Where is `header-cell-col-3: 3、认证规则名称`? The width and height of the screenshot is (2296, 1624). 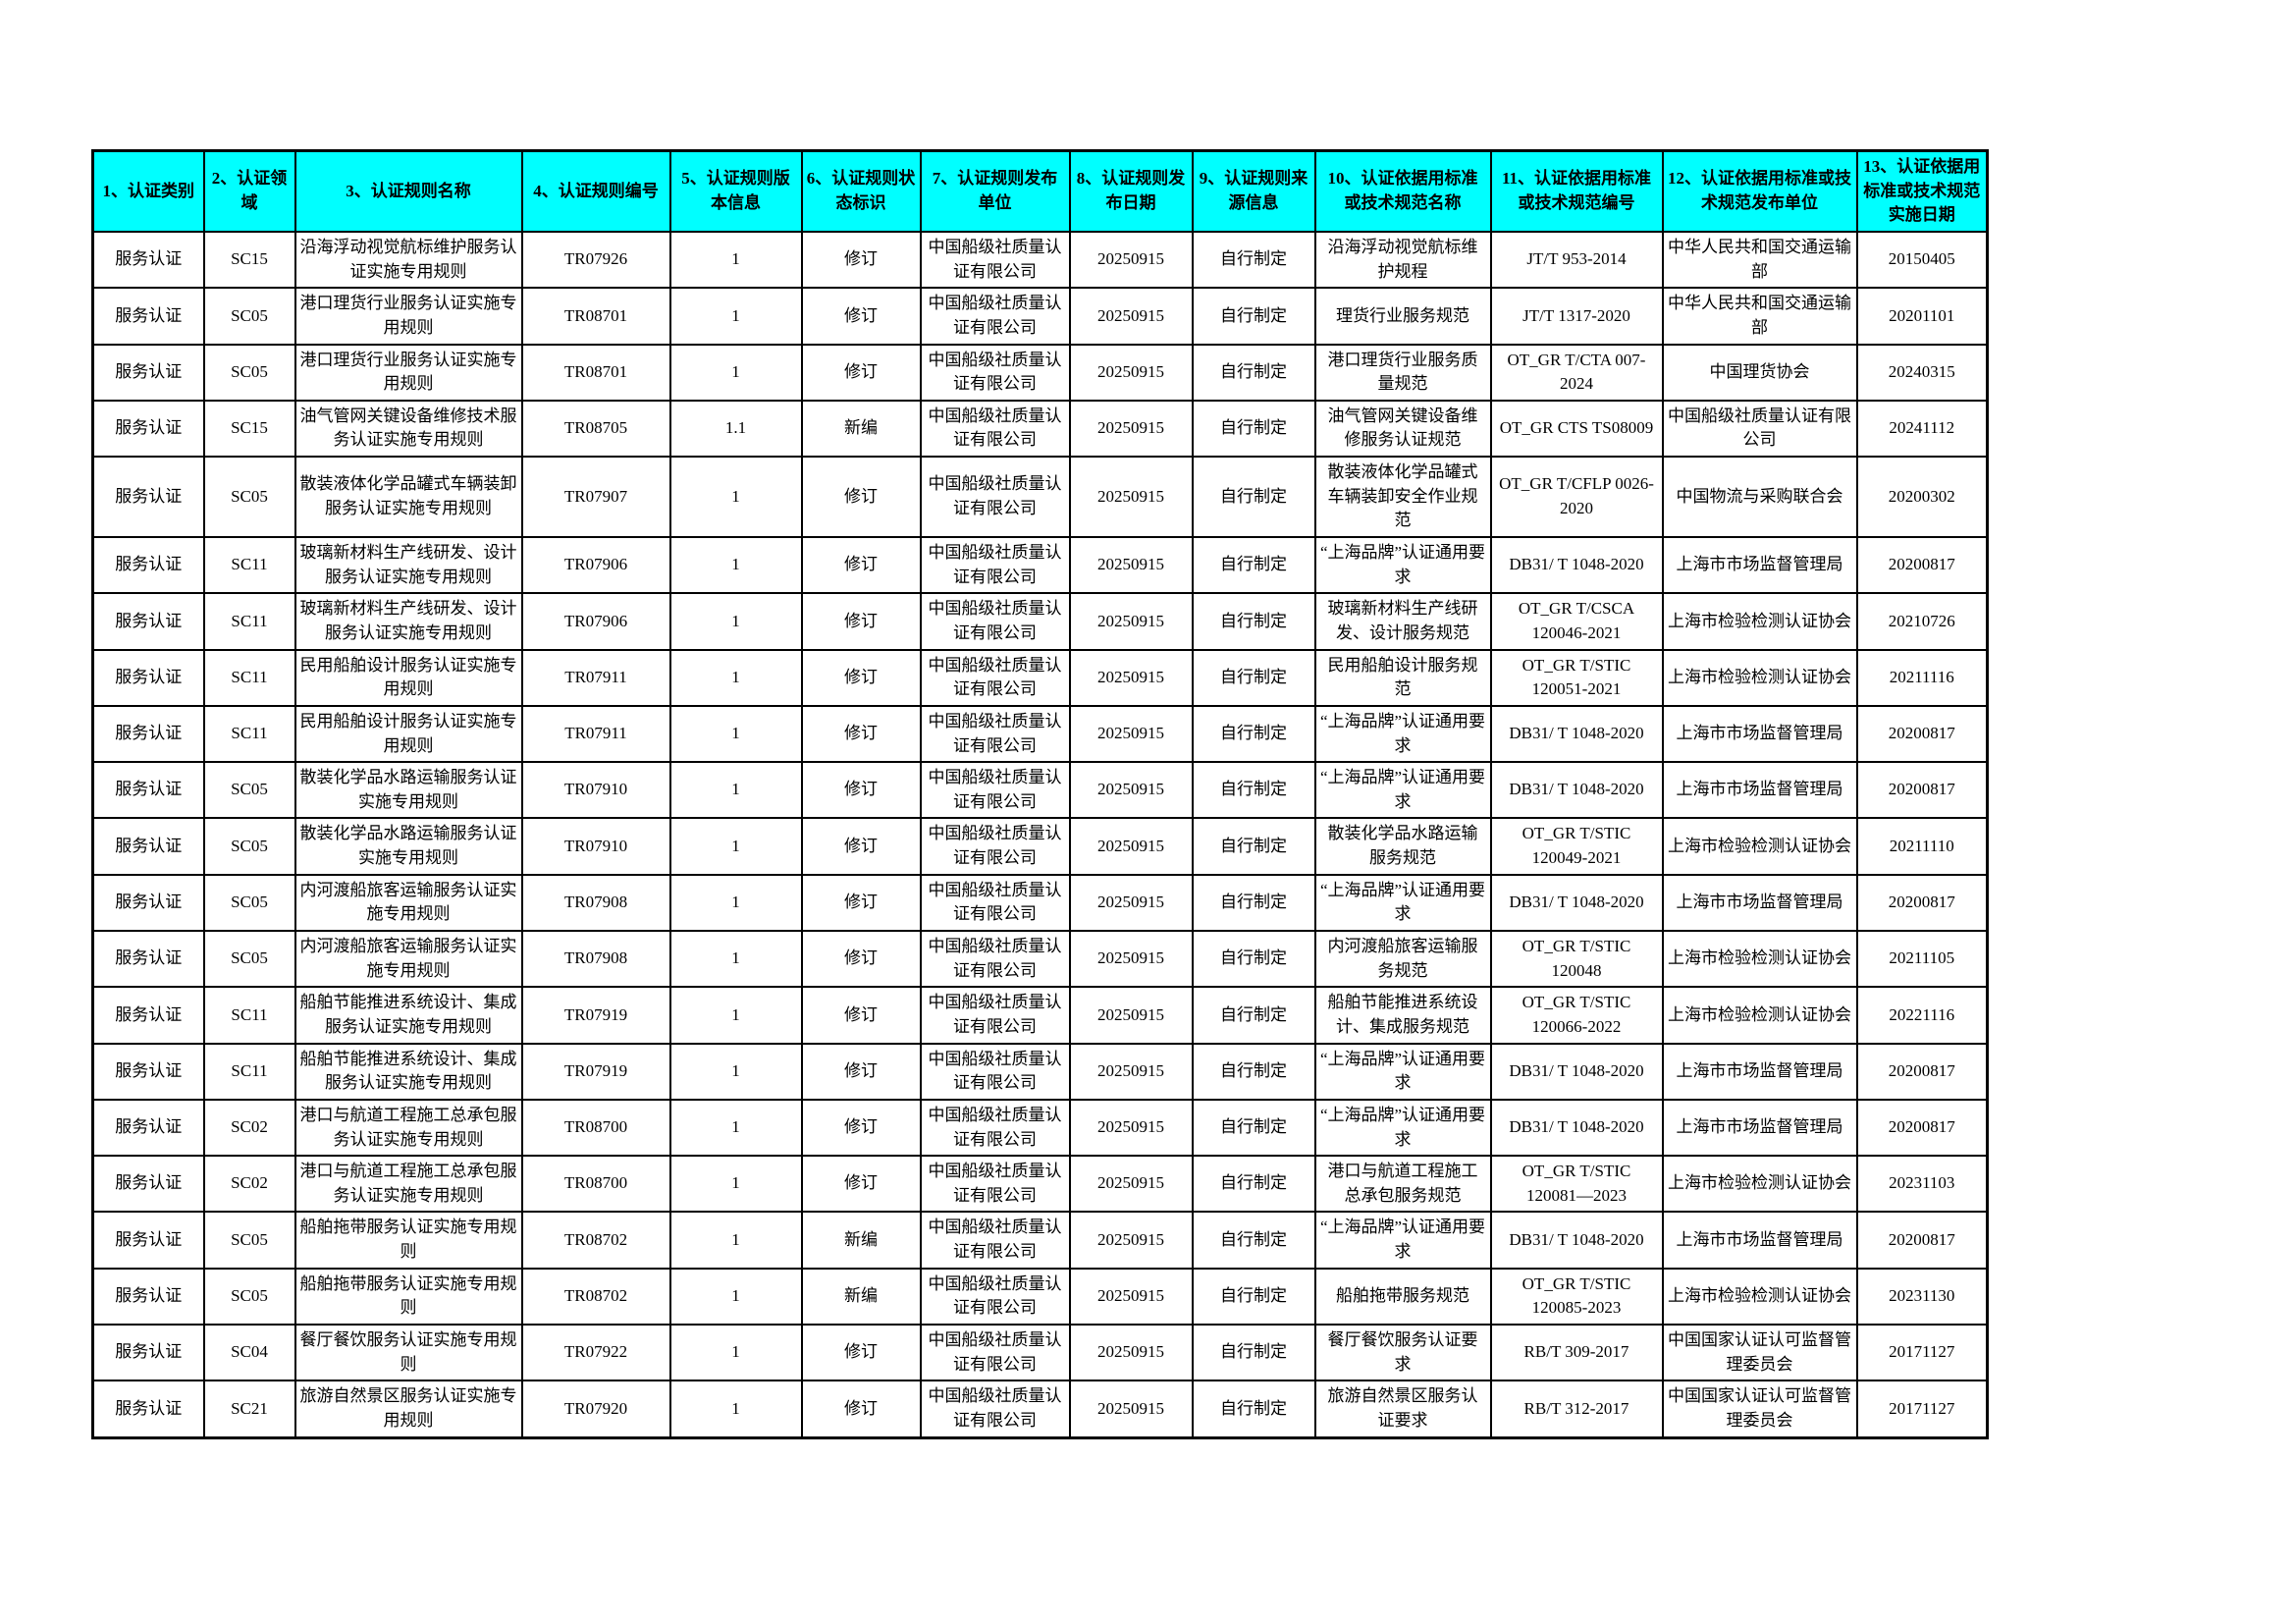
header-cell-col-3: 3、认证规则名称 is located at coordinates (408, 191).